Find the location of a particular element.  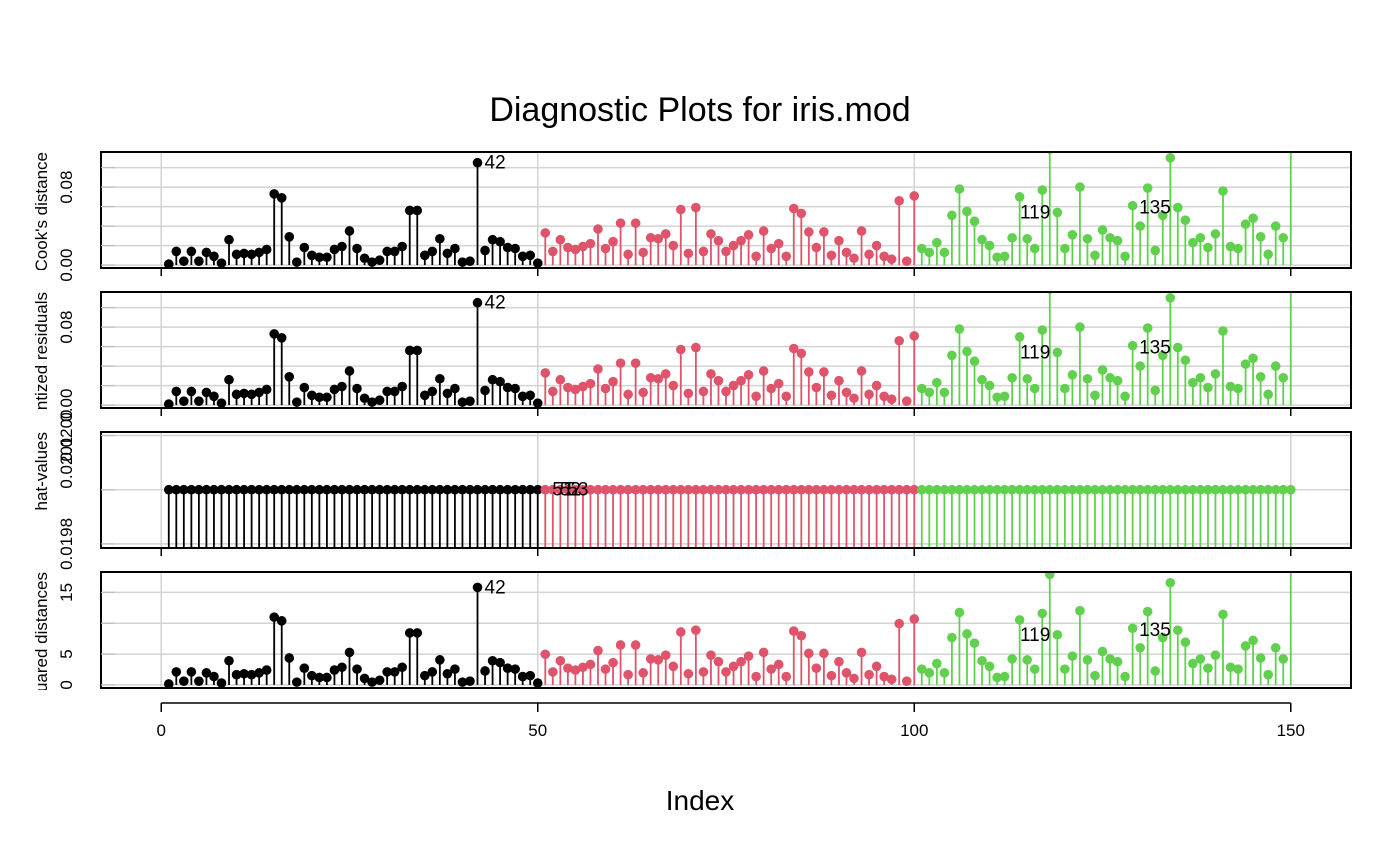

y-axis-label: hat-values is located at coordinates (41, 471).